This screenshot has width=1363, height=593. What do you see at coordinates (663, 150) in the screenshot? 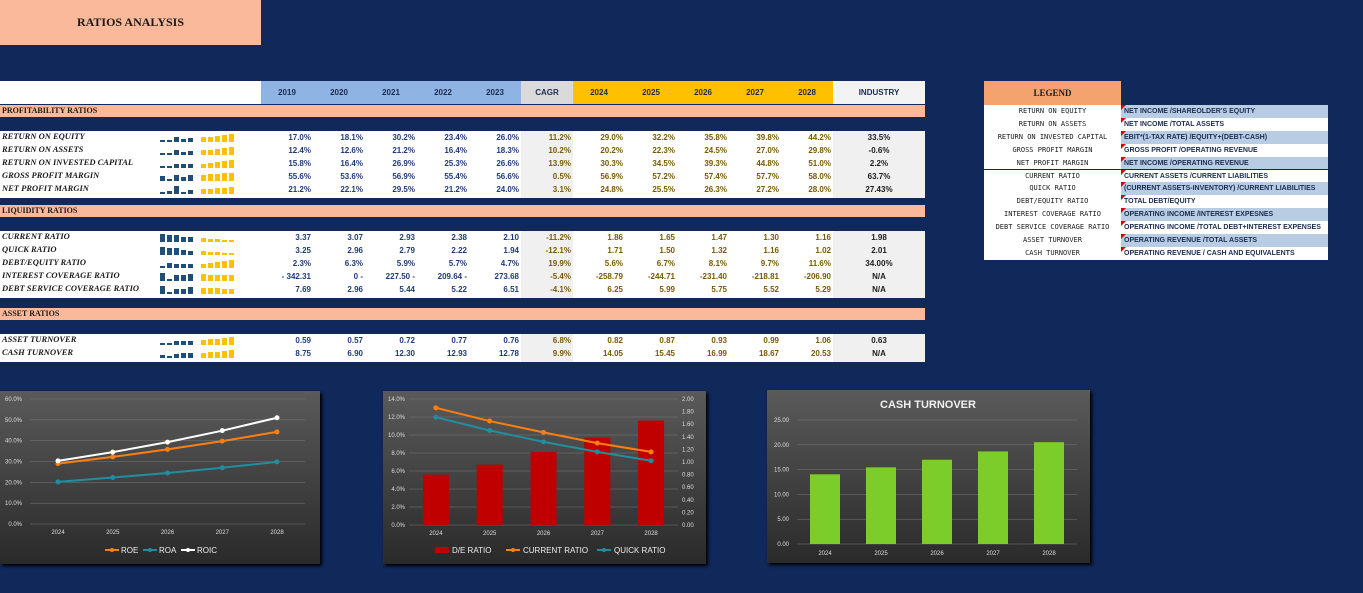
I see `cell-proj-2025: 22.3%` at bounding box center [663, 150].